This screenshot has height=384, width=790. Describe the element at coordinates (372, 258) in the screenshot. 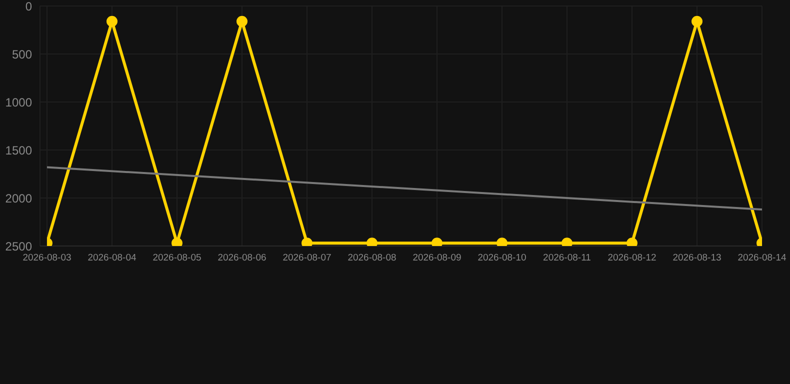

I see `x-tick-label: 2026-08-08` at that location.